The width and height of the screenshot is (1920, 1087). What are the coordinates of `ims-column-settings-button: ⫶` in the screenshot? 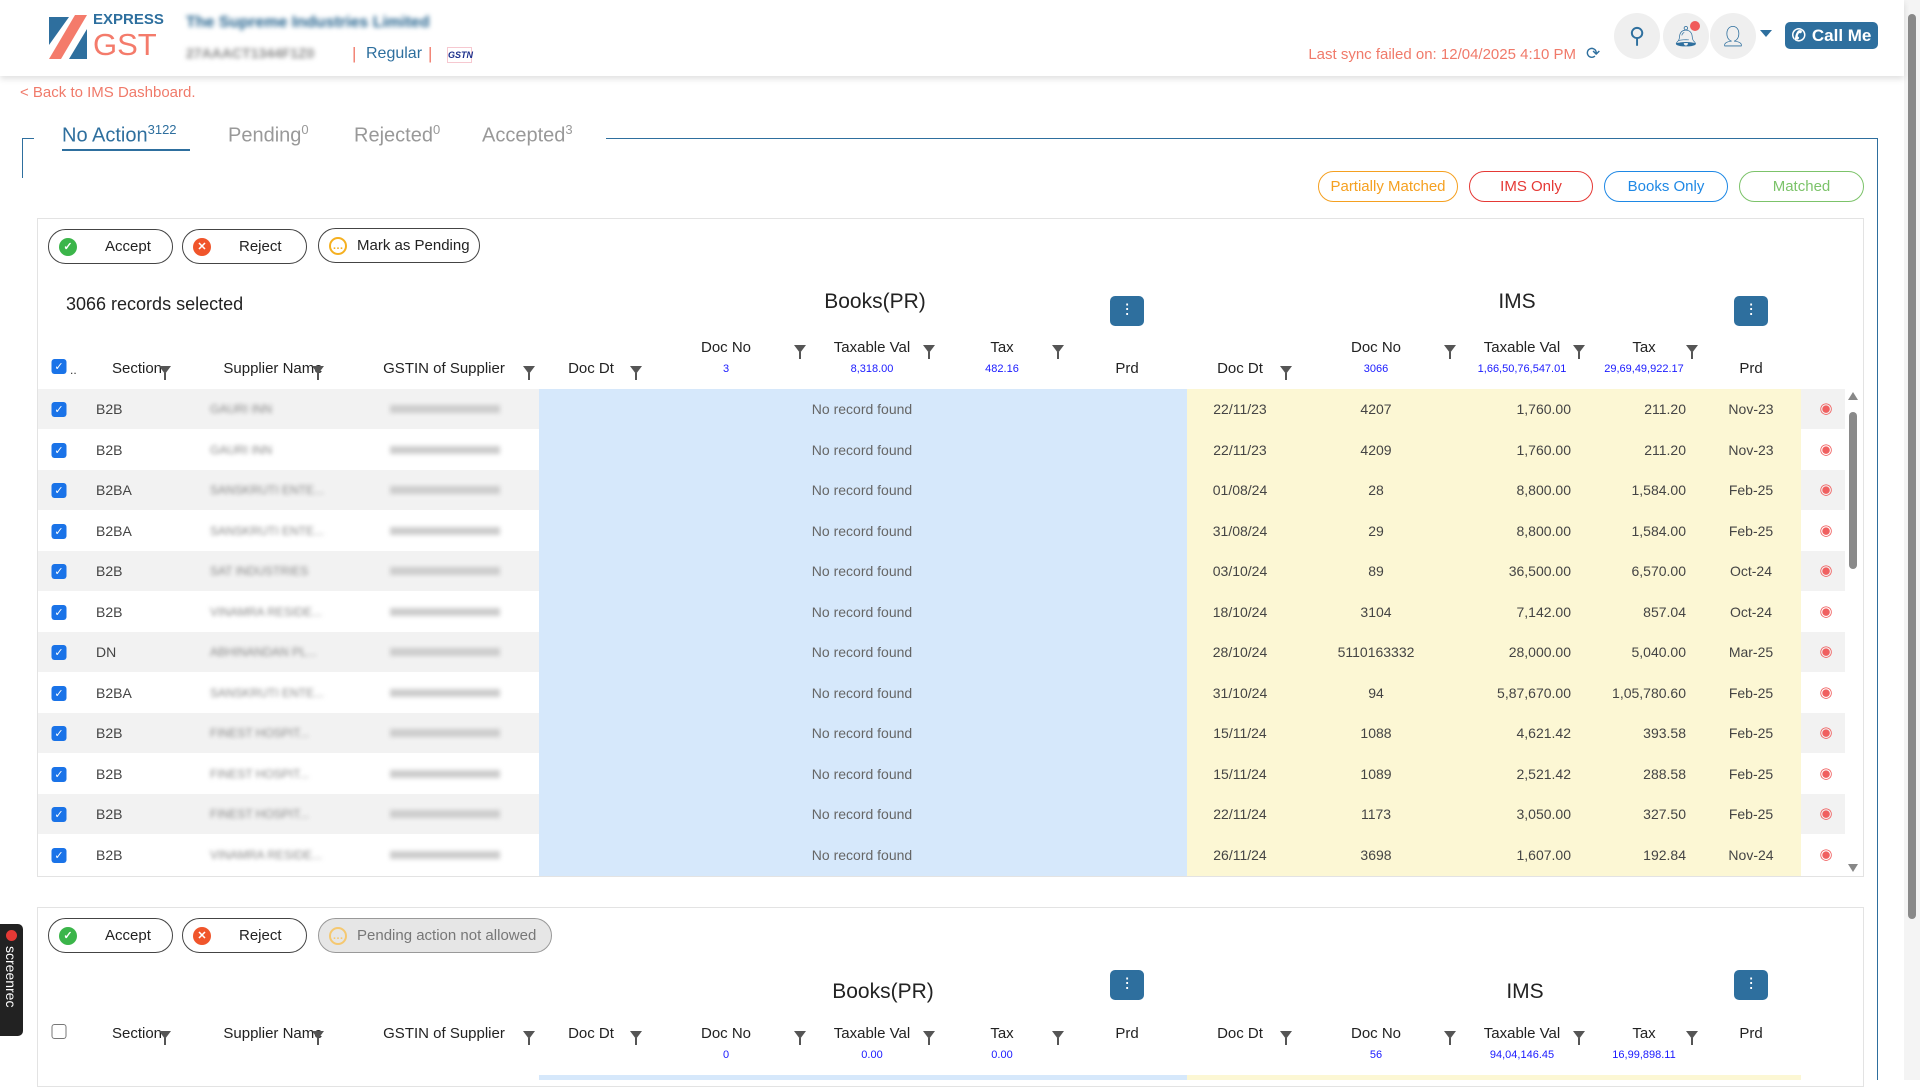 It's located at (1751, 311).